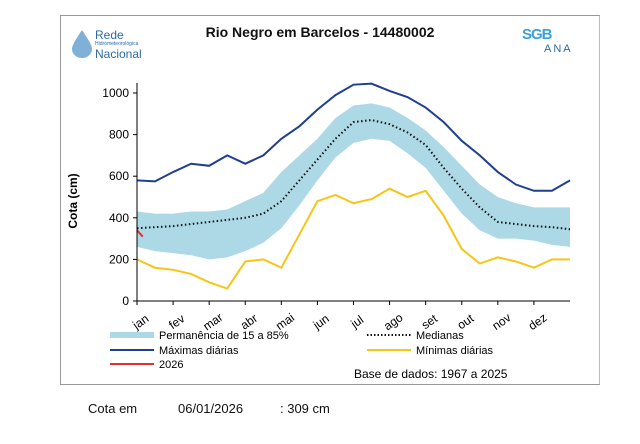  What do you see at coordinates (199, 351) in the screenshot?
I see `legend-label: Máximas diárias` at bounding box center [199, 351].